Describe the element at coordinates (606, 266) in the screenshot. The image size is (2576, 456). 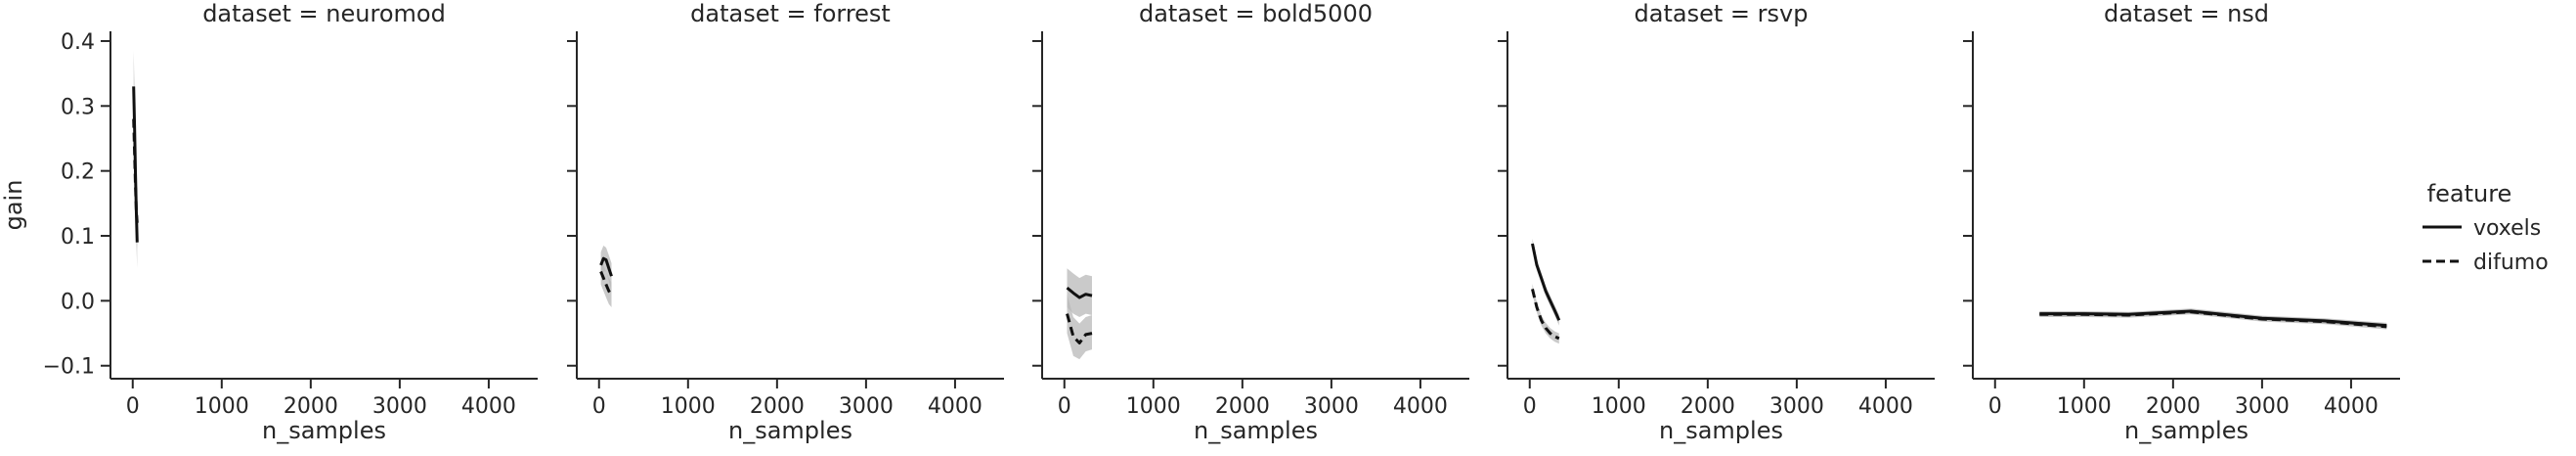
I see `series-line-voxels-forrest` at that location.